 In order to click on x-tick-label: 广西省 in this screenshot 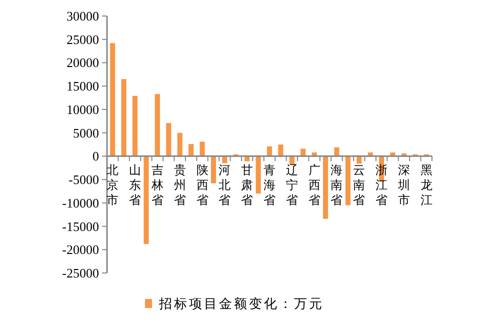, I will do `click(314, 185)`.